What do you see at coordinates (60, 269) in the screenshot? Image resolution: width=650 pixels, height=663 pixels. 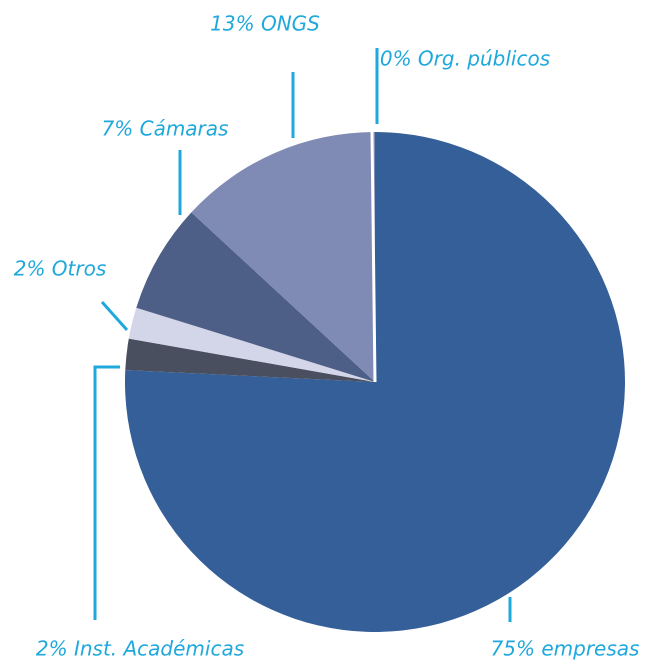 I see `data-label: 2% Otros` at bounding box center [60, 269].